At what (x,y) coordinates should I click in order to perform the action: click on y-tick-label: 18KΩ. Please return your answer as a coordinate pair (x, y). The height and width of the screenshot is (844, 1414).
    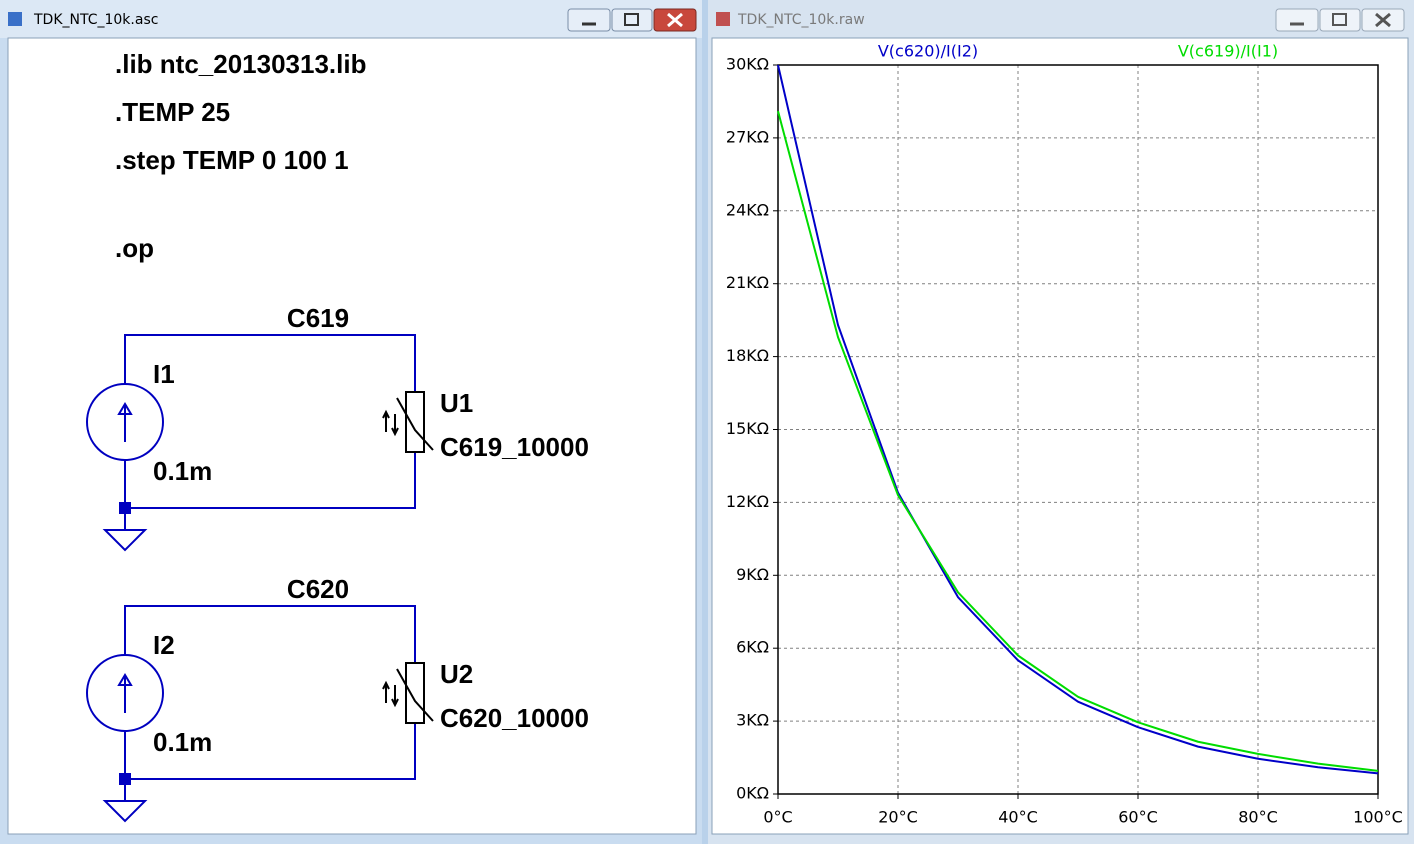
    Looking at the image, I should click on (747, 355).